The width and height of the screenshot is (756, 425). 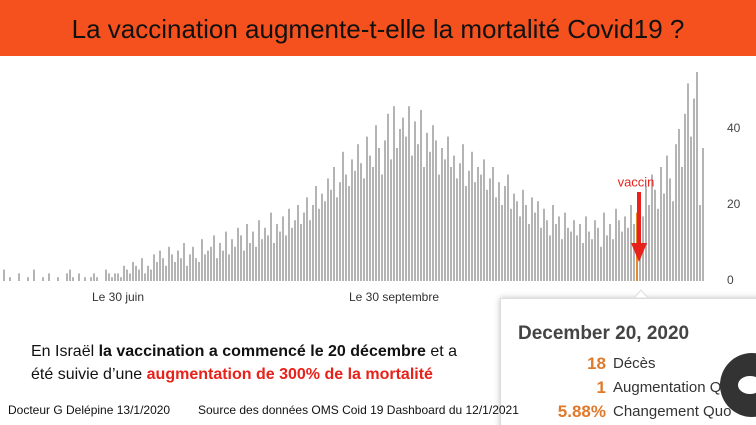 What do you see at coordinates (89, 410) in the screenshot?
I see `author: Docteur G Delépine 13/1/2020` at bounding box center [89, 410].